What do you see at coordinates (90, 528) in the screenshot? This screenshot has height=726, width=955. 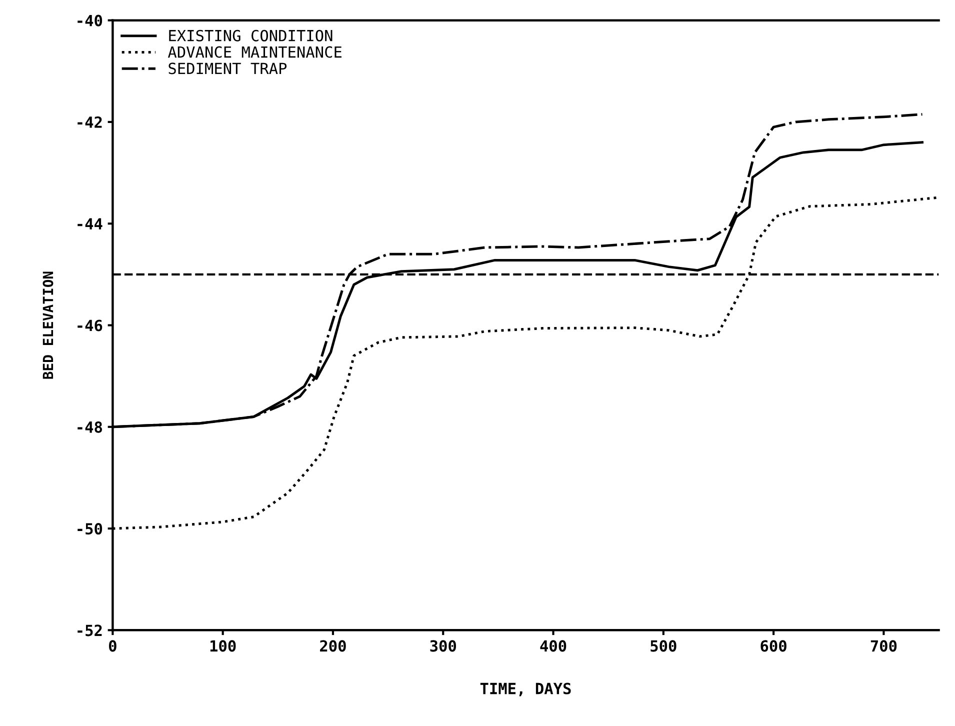 I see `y-tick-label: -50` at bounding box center [90, 528].